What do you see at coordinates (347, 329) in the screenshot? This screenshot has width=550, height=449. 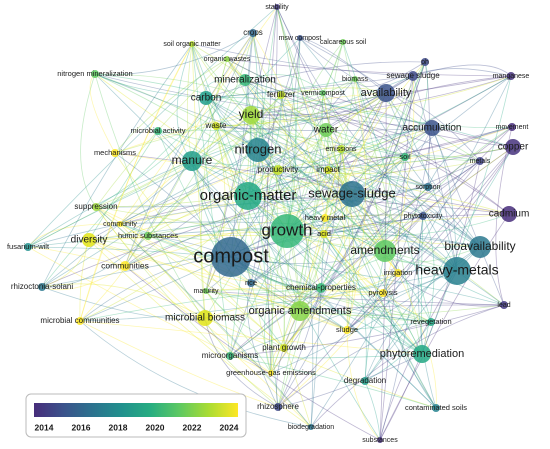 I see `node-label: sludge` at bounding box center [347, 329].